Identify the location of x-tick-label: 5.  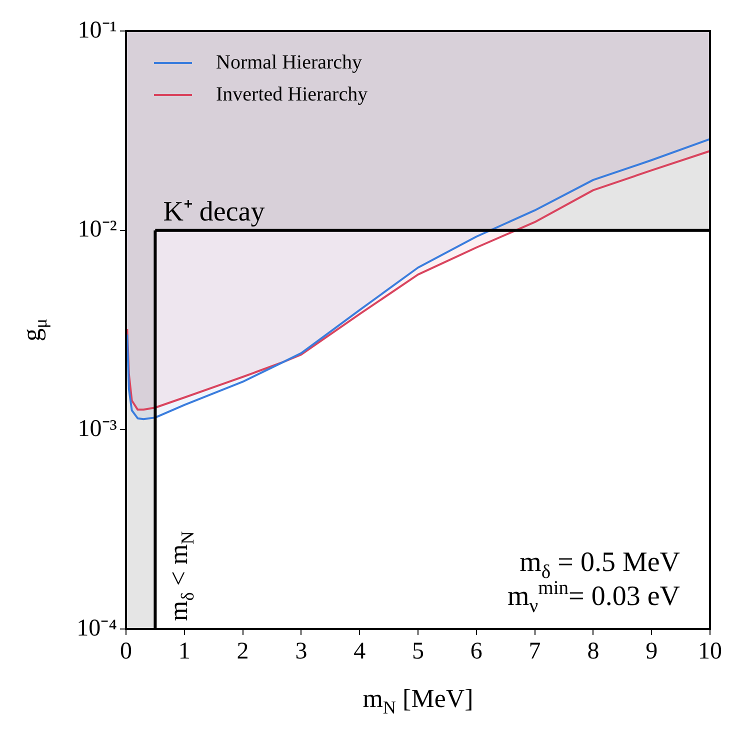
(418, 651).